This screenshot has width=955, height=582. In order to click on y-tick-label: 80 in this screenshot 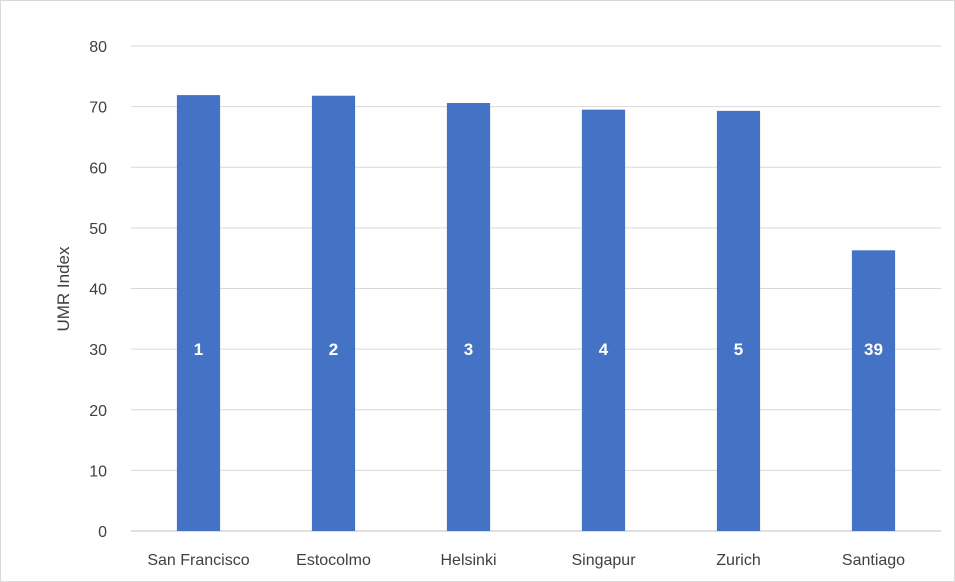, I will do `click(98, 47)`.